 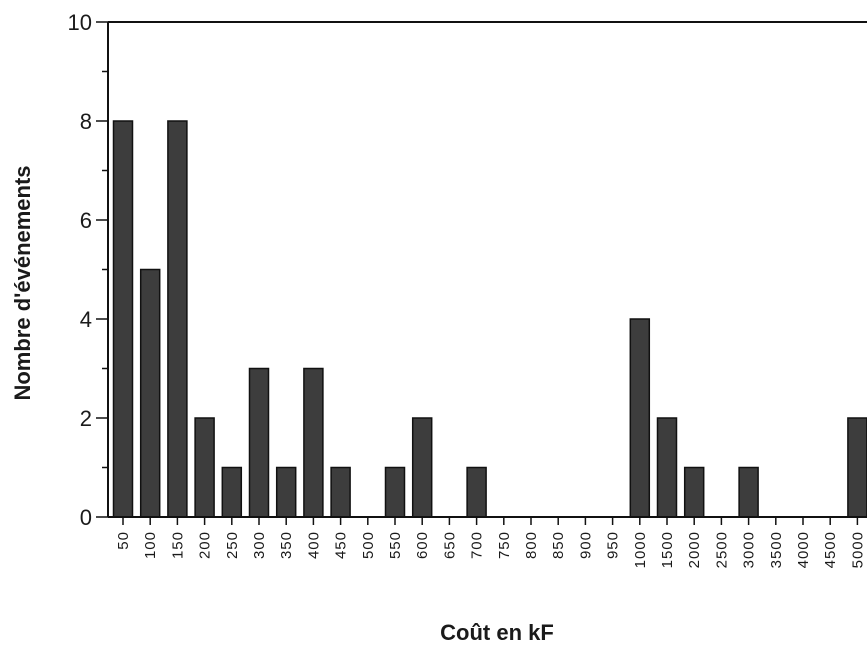 What do you see at coordinates (22, 282) in the screenshot?
I see `y-axis-label: Nombre d'événements` at bounding box center [22, 282].